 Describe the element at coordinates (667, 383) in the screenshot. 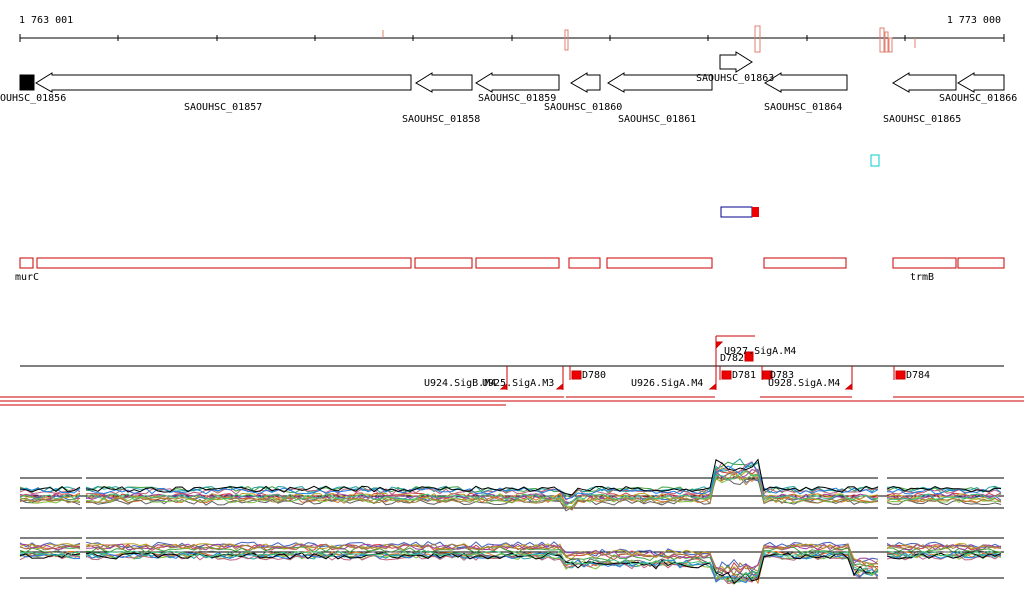

I see `feature-label-U926: U926.SigA.M4` at that location.